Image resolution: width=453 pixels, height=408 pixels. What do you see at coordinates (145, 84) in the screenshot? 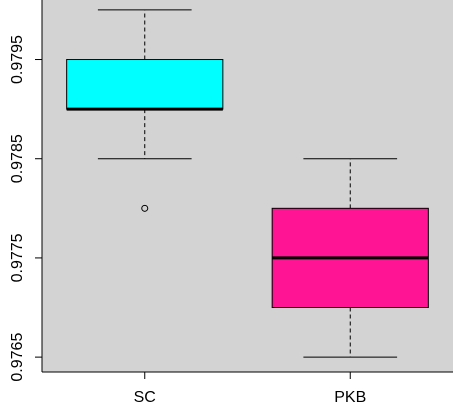
I see `box-sc` at bounding box center [145, 84].